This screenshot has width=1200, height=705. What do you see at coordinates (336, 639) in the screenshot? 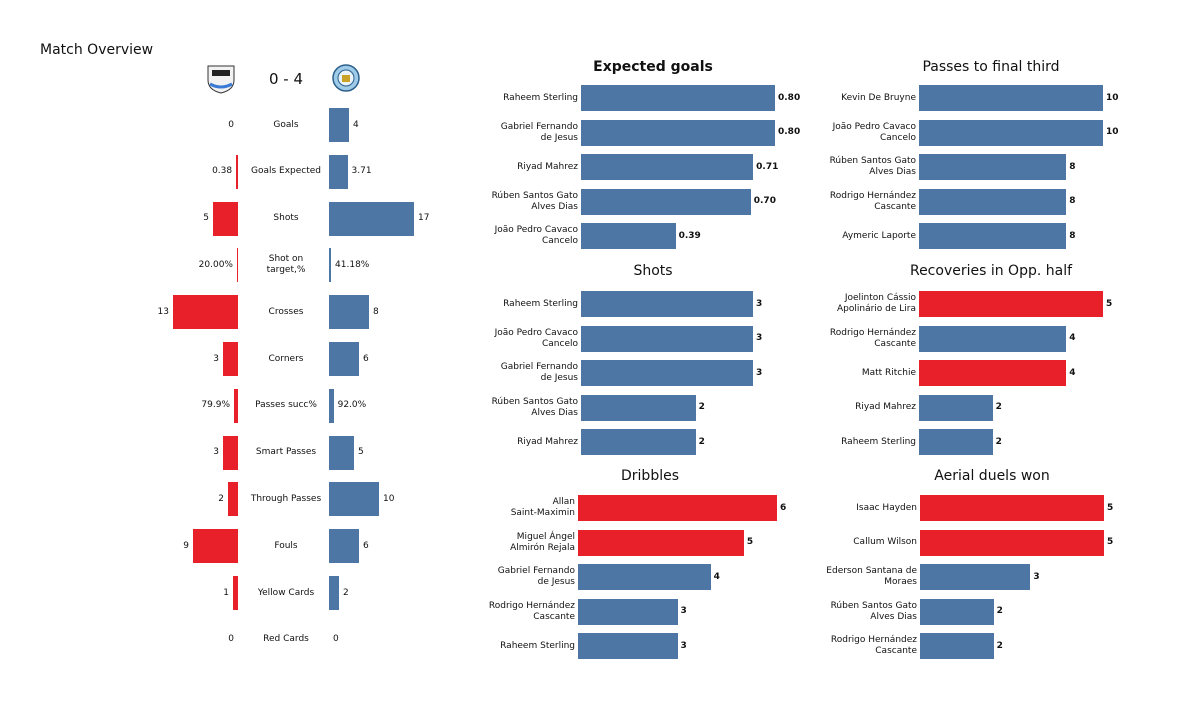
I see `away-value-label: 0` at bounding box center [336, 639].